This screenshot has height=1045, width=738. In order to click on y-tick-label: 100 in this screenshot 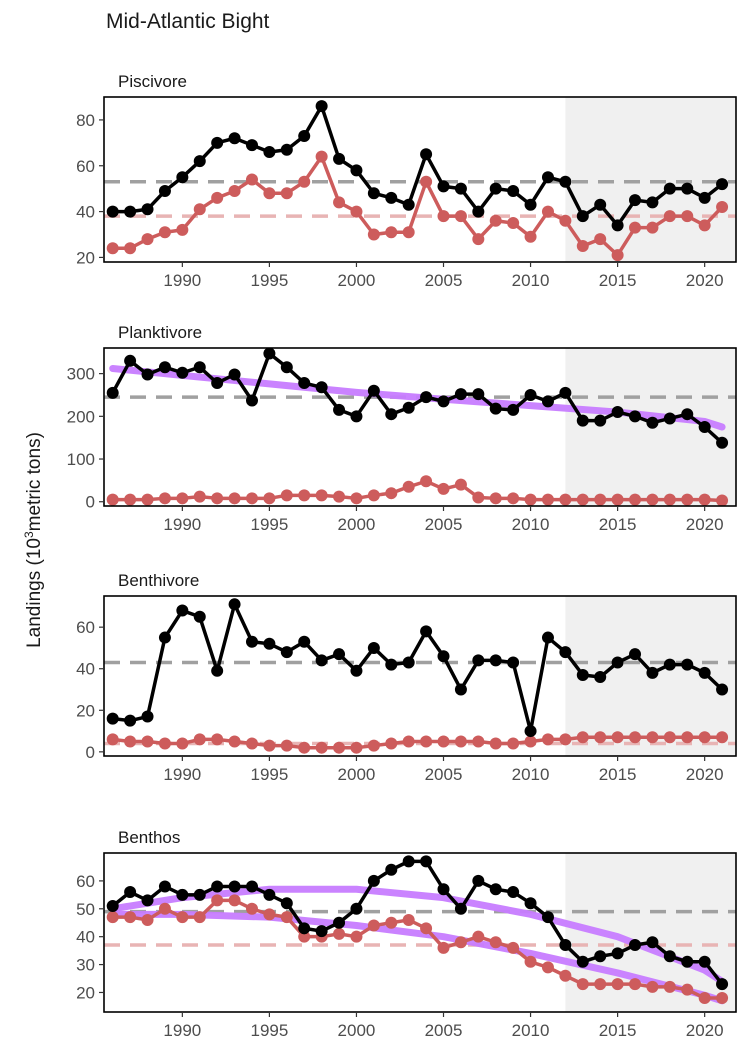, I will do `click(81, 459)`.